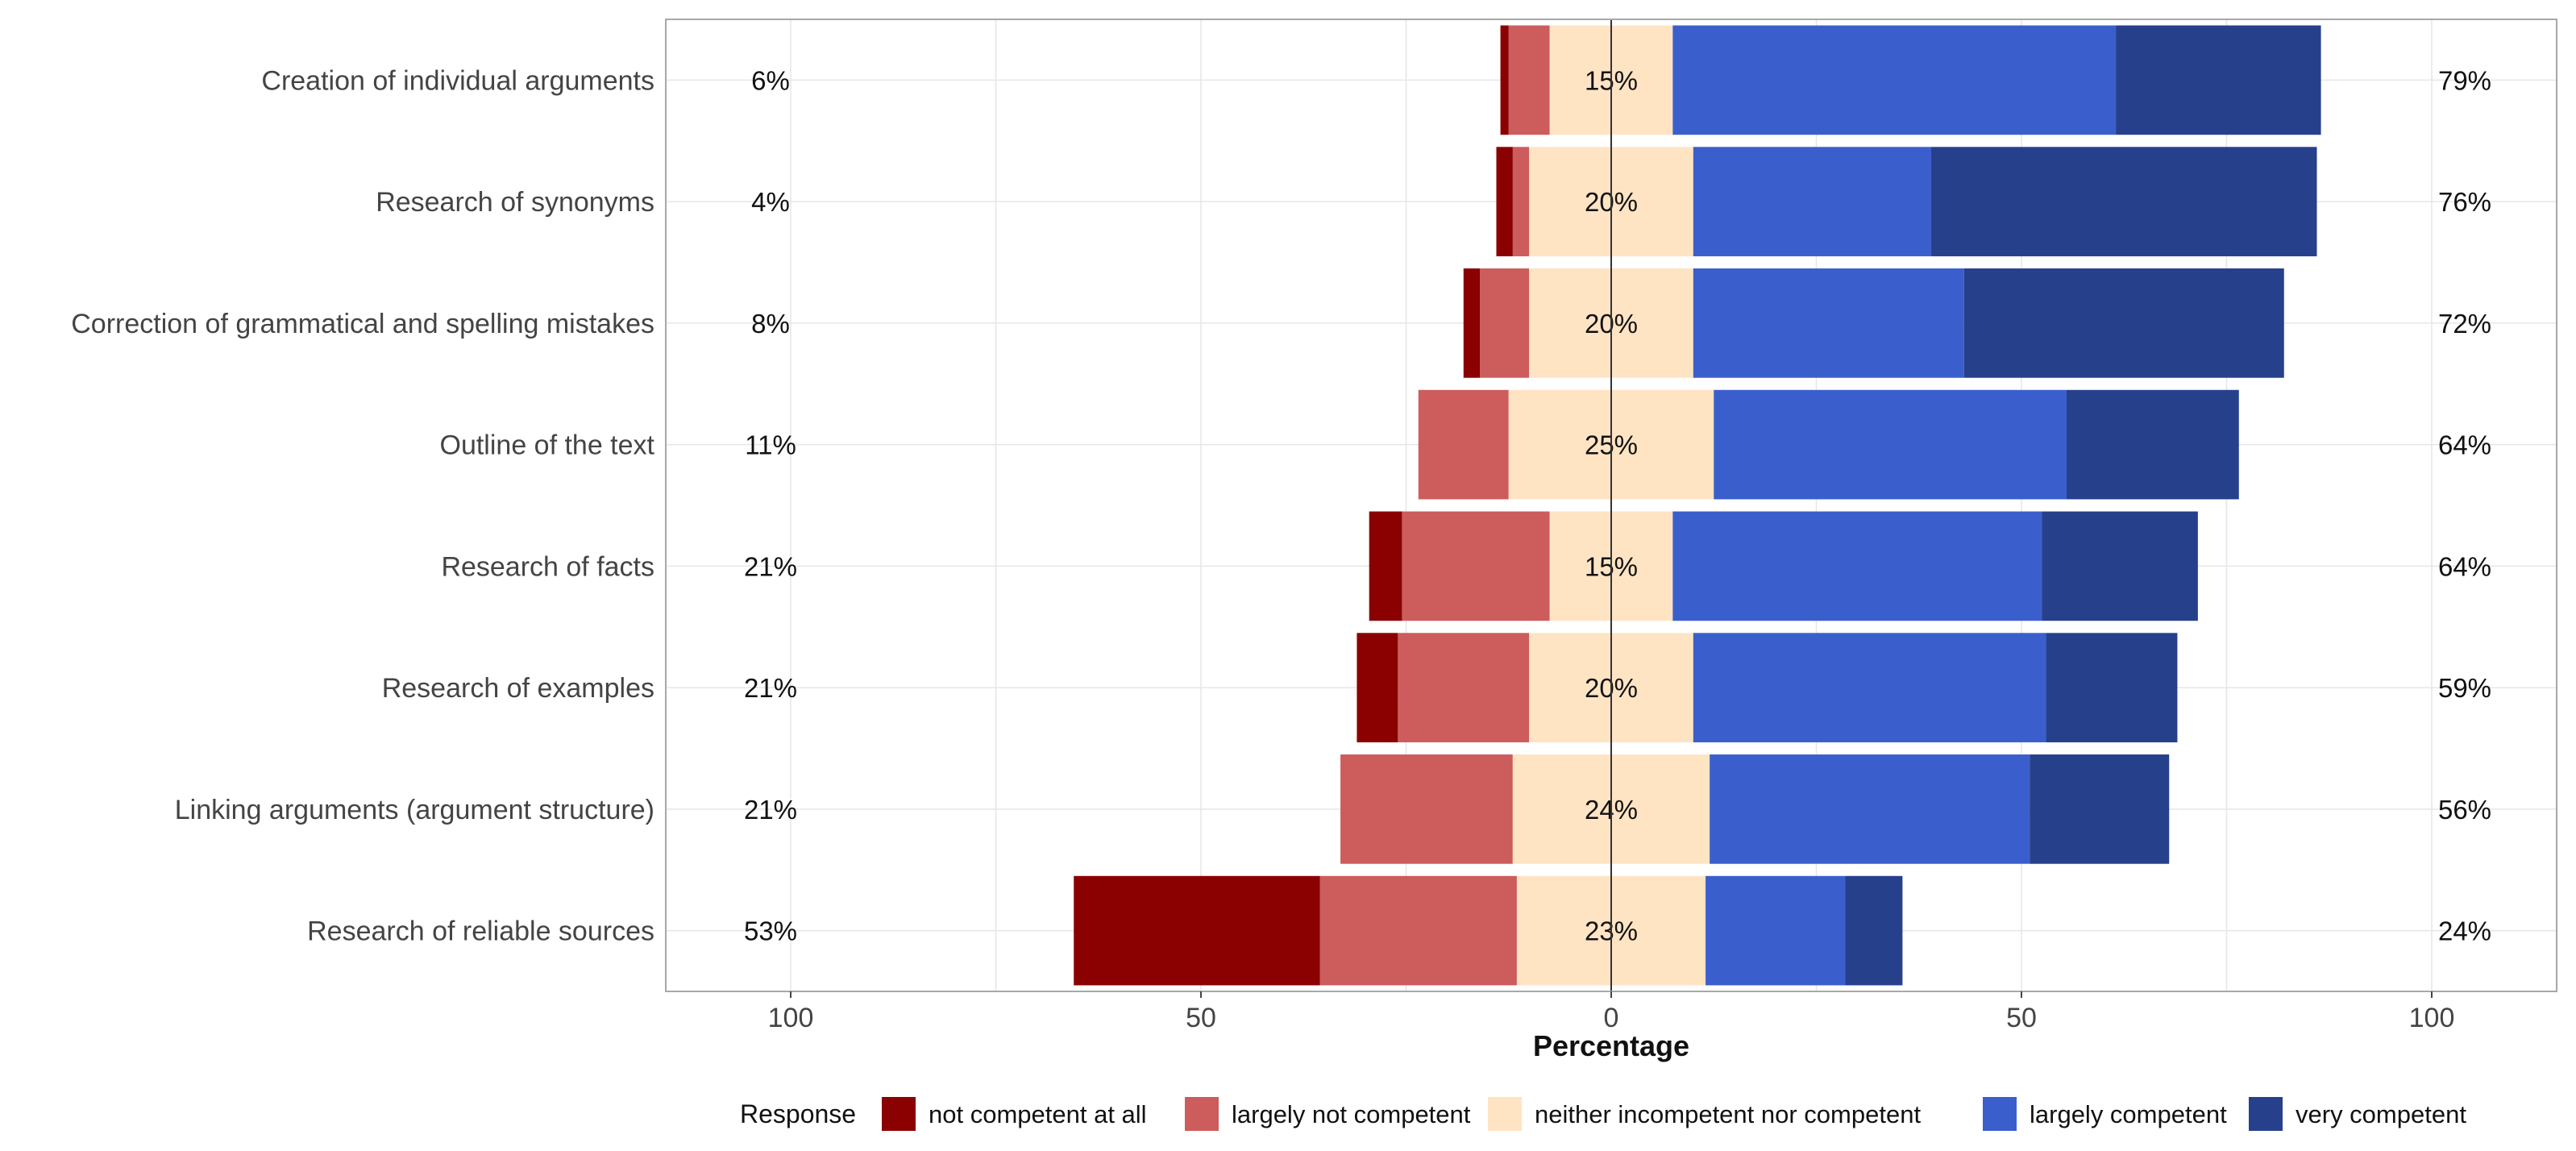 The height and width of the screenshot is (1151, 2576). I want to click on x-tick-label: 0, so click(1611, 1018).